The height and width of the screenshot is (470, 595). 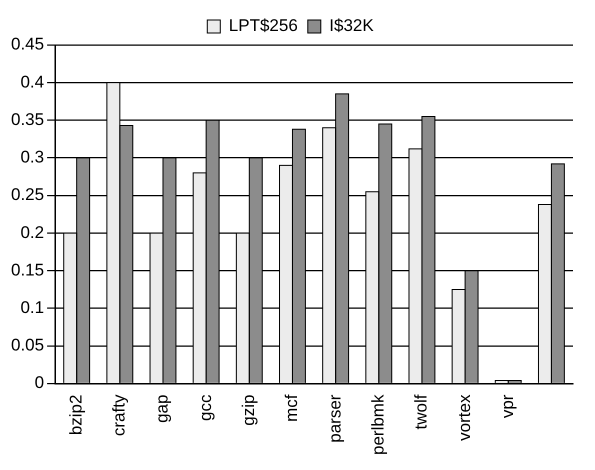 I want to click on x-tick-label: parser, so click(x=334, y=418).